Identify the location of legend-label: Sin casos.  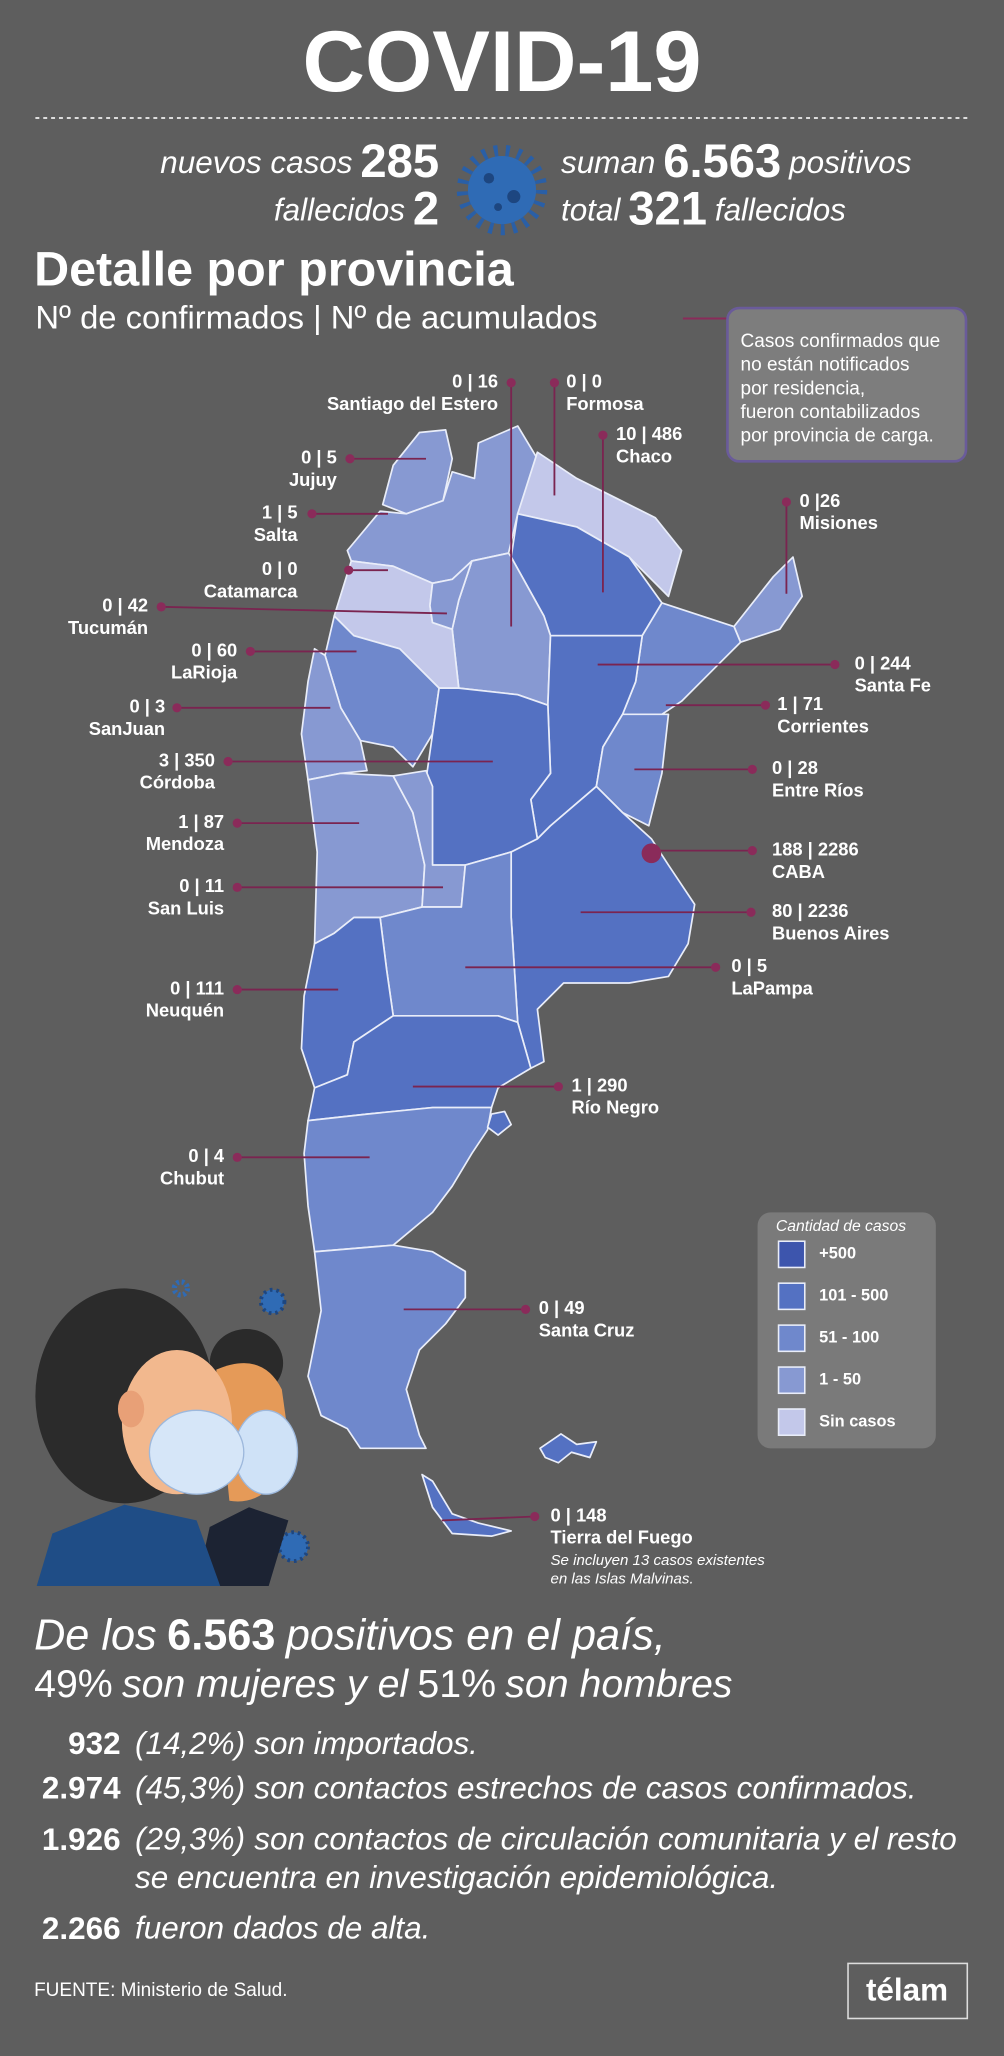
(857, 1421).